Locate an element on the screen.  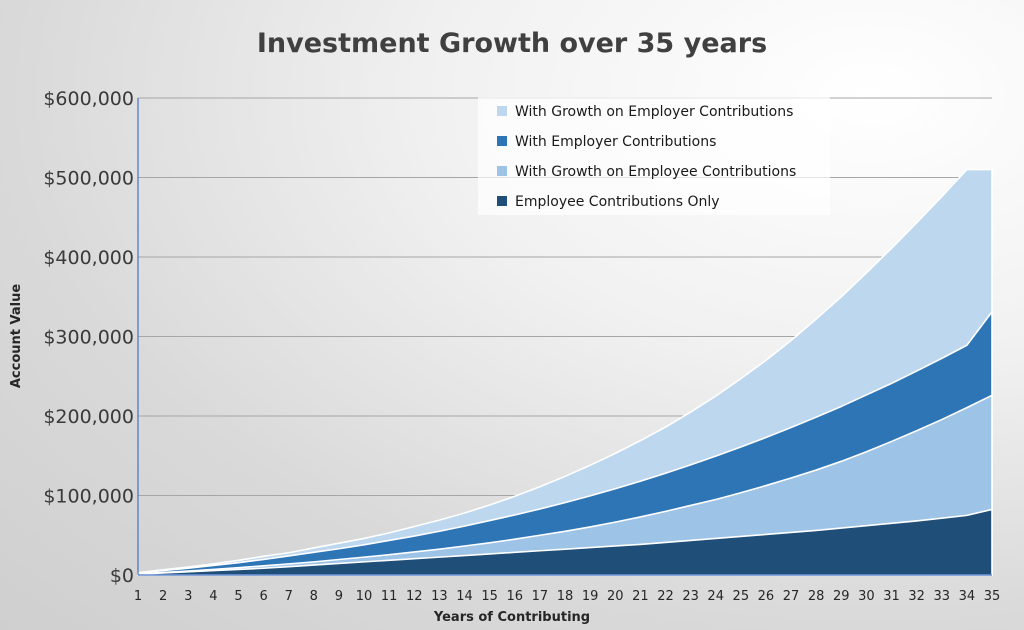
x-tick-label: 21 is located at coordinates (640, 596).